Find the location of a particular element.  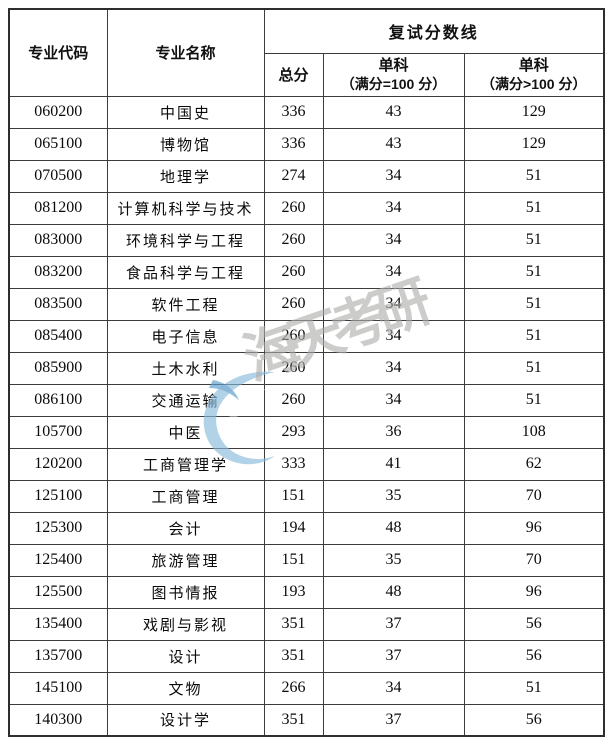

cell-major-code: 135700 is located at coordinates (58, 656).